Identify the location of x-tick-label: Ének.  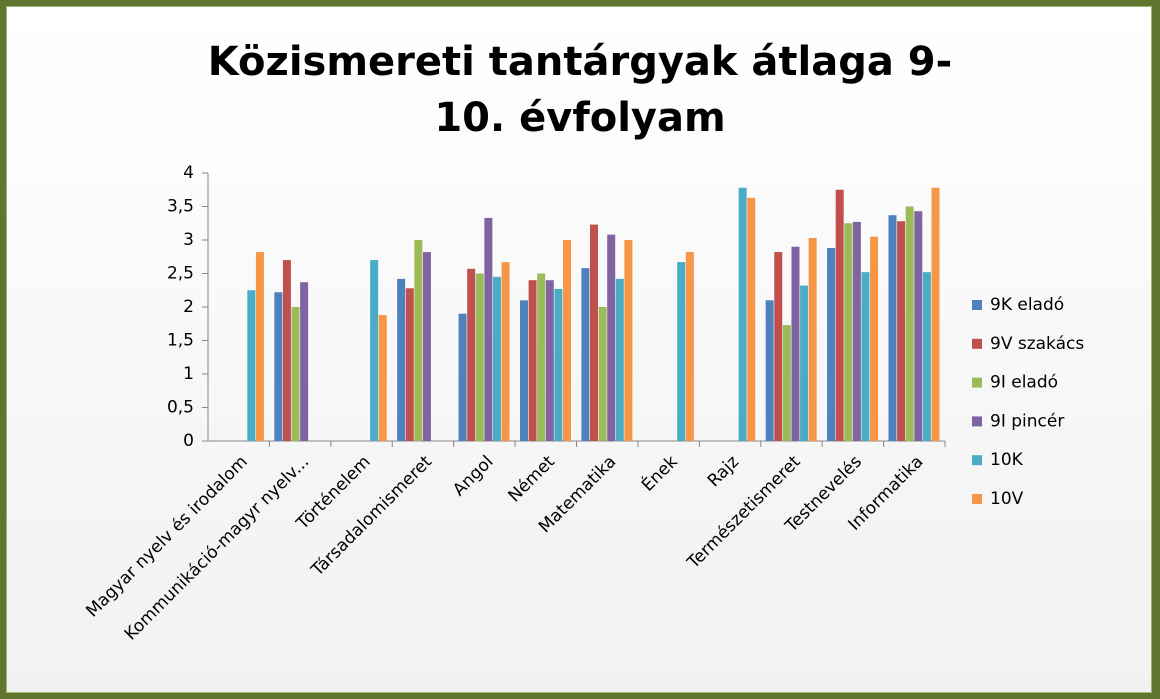
(659, 472).